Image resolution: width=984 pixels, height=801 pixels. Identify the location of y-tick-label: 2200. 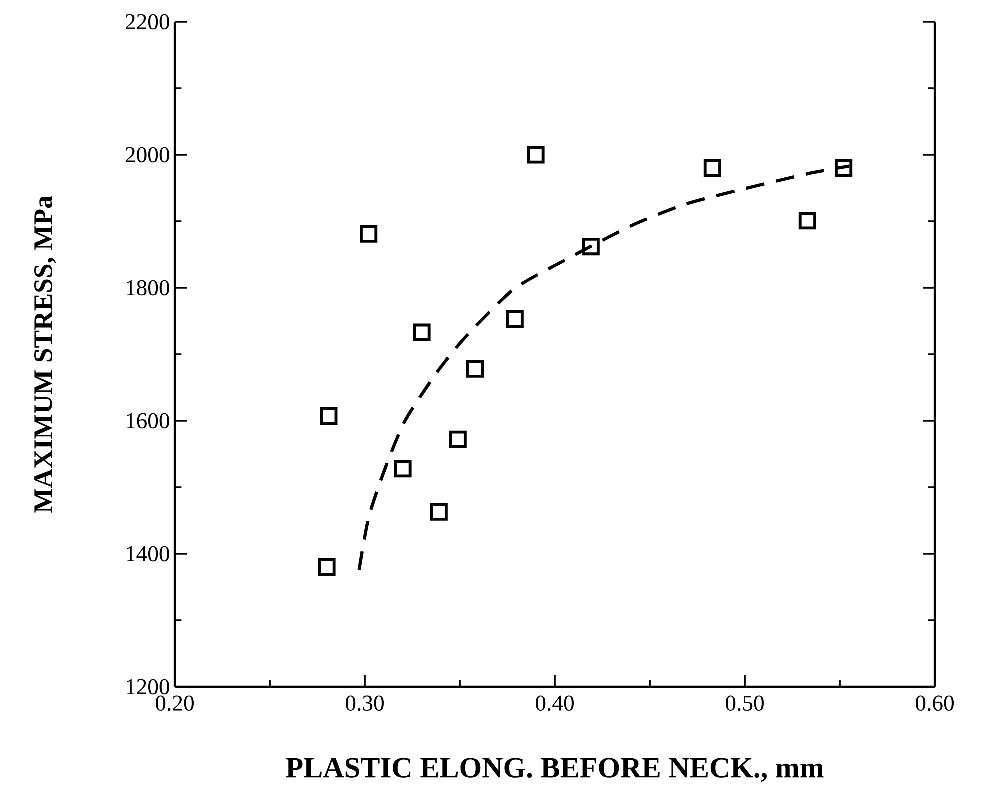
(148, 22).